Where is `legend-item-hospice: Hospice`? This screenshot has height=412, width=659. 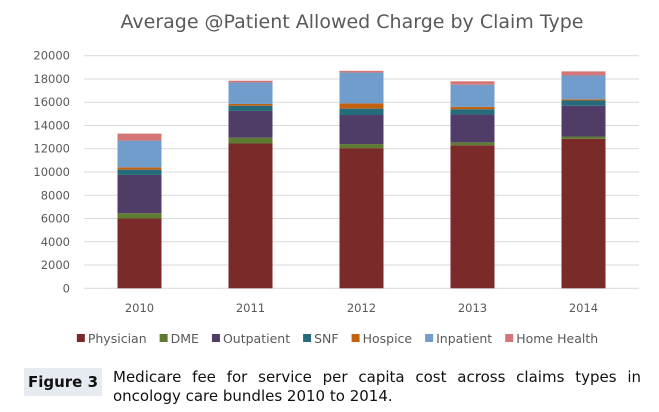
legend-item-hospice: Hospice is located at coordinates (382, 338).